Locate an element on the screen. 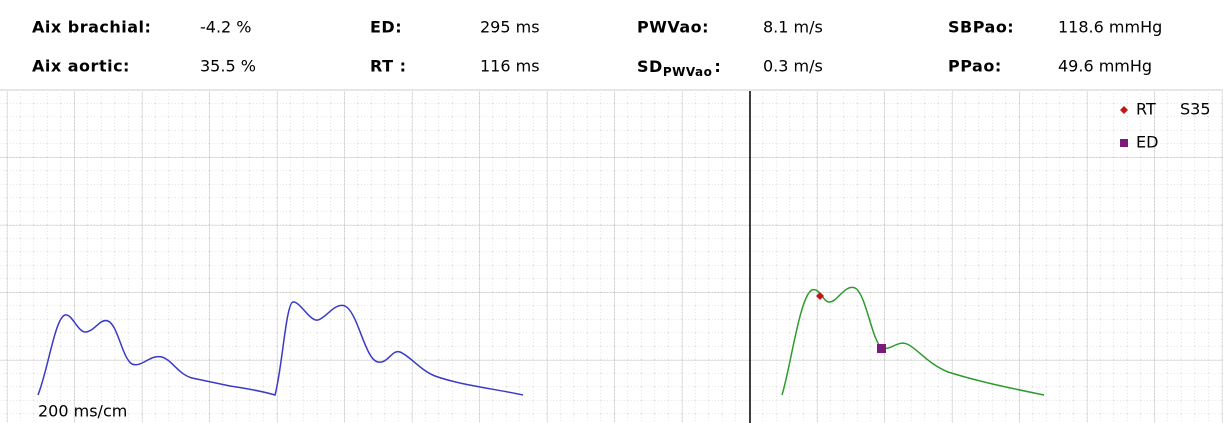 Image resolution: width=1223 pixels, height=423 pixels. legend-rt-swatch is located at coordinates (1124, 110).